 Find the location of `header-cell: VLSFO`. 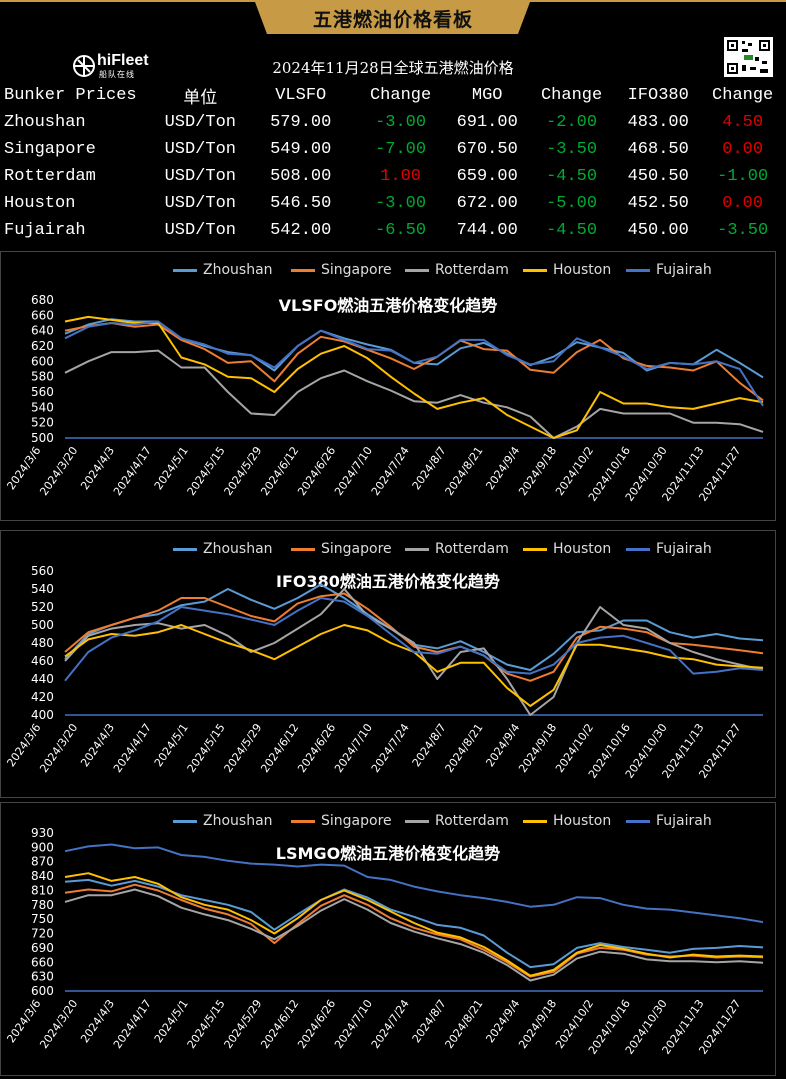

header-cell: VLSFO is located at coordinates (301, 95).